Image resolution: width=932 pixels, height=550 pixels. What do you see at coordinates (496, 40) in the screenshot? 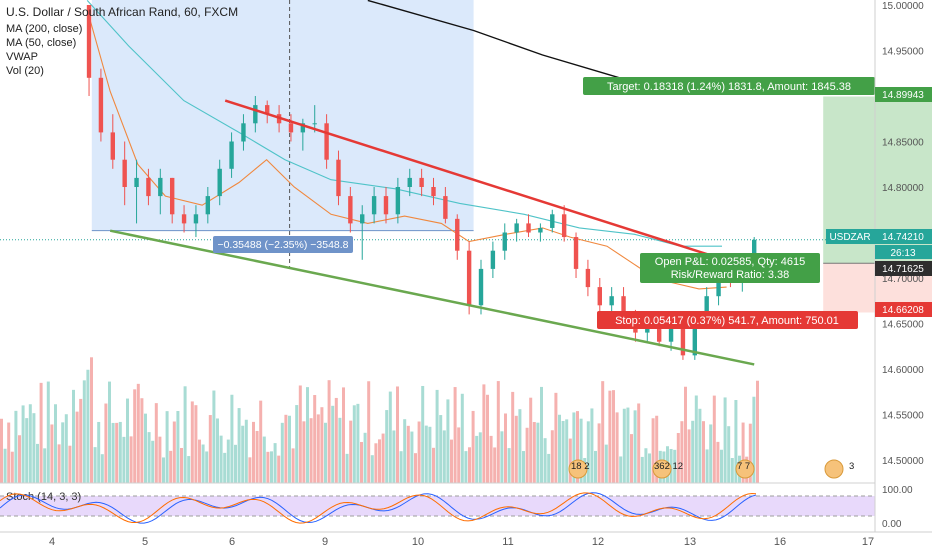
I see `indicator-line` at bounding box center [496, 40].